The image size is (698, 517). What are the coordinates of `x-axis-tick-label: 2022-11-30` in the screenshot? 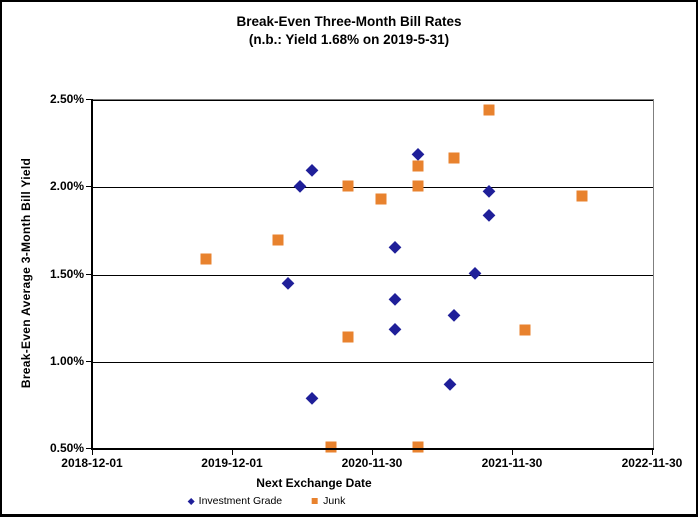 It's located at (652, 463).